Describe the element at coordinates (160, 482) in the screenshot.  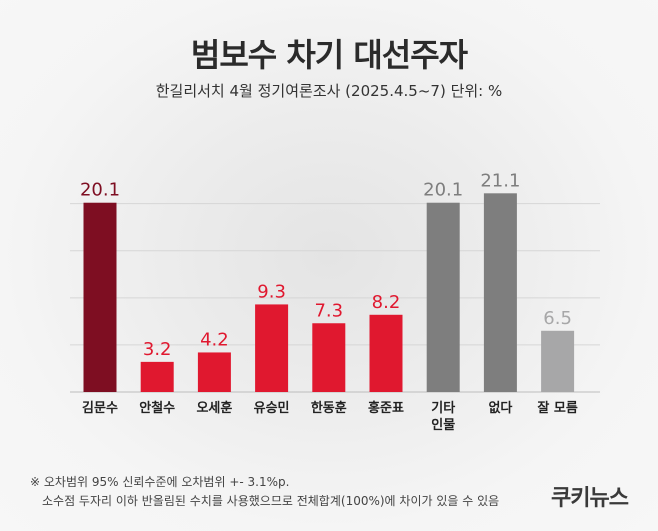
I see `footnote-margin-of-error: ※ 오차범위 95% 신뢰수준에 오차범위 +- 3.1%p.` at that location.